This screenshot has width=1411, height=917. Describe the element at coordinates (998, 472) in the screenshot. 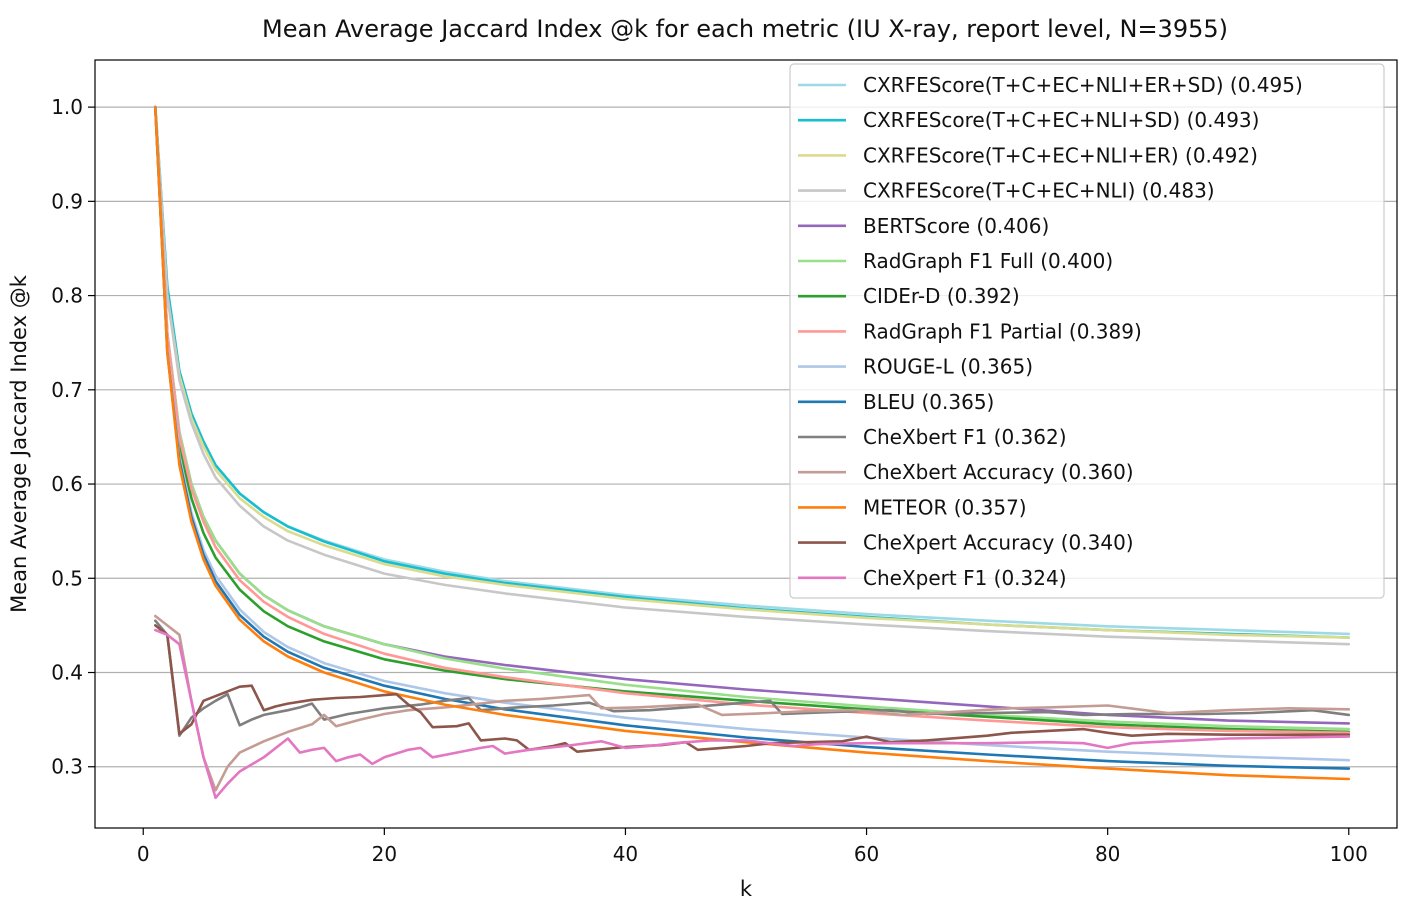

I see `legend-entry: CheXbert Accuracy (0.360)` at that location.